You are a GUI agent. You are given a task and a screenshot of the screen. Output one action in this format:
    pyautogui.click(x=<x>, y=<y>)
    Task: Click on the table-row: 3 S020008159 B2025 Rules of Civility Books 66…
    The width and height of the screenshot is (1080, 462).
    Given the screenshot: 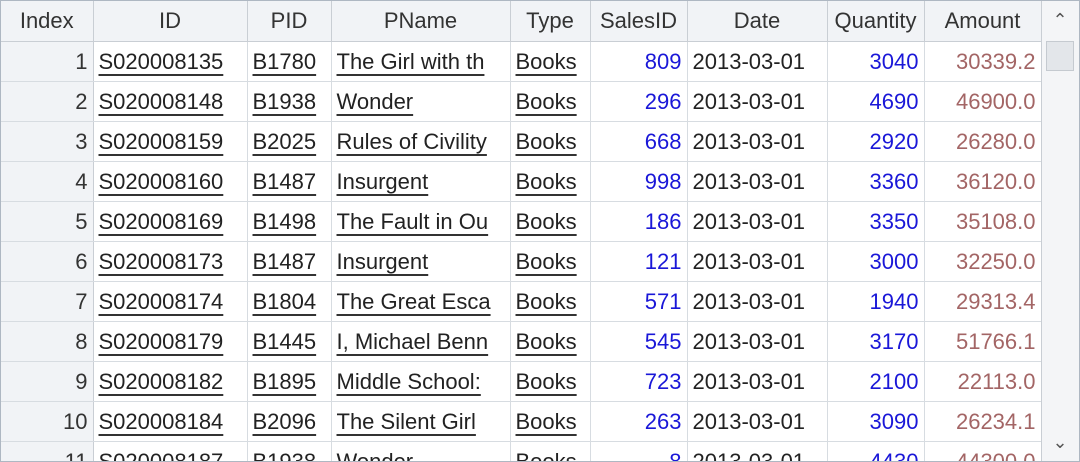 What is the action you would take?
    pyautogui.click(x=521, y=141)
    